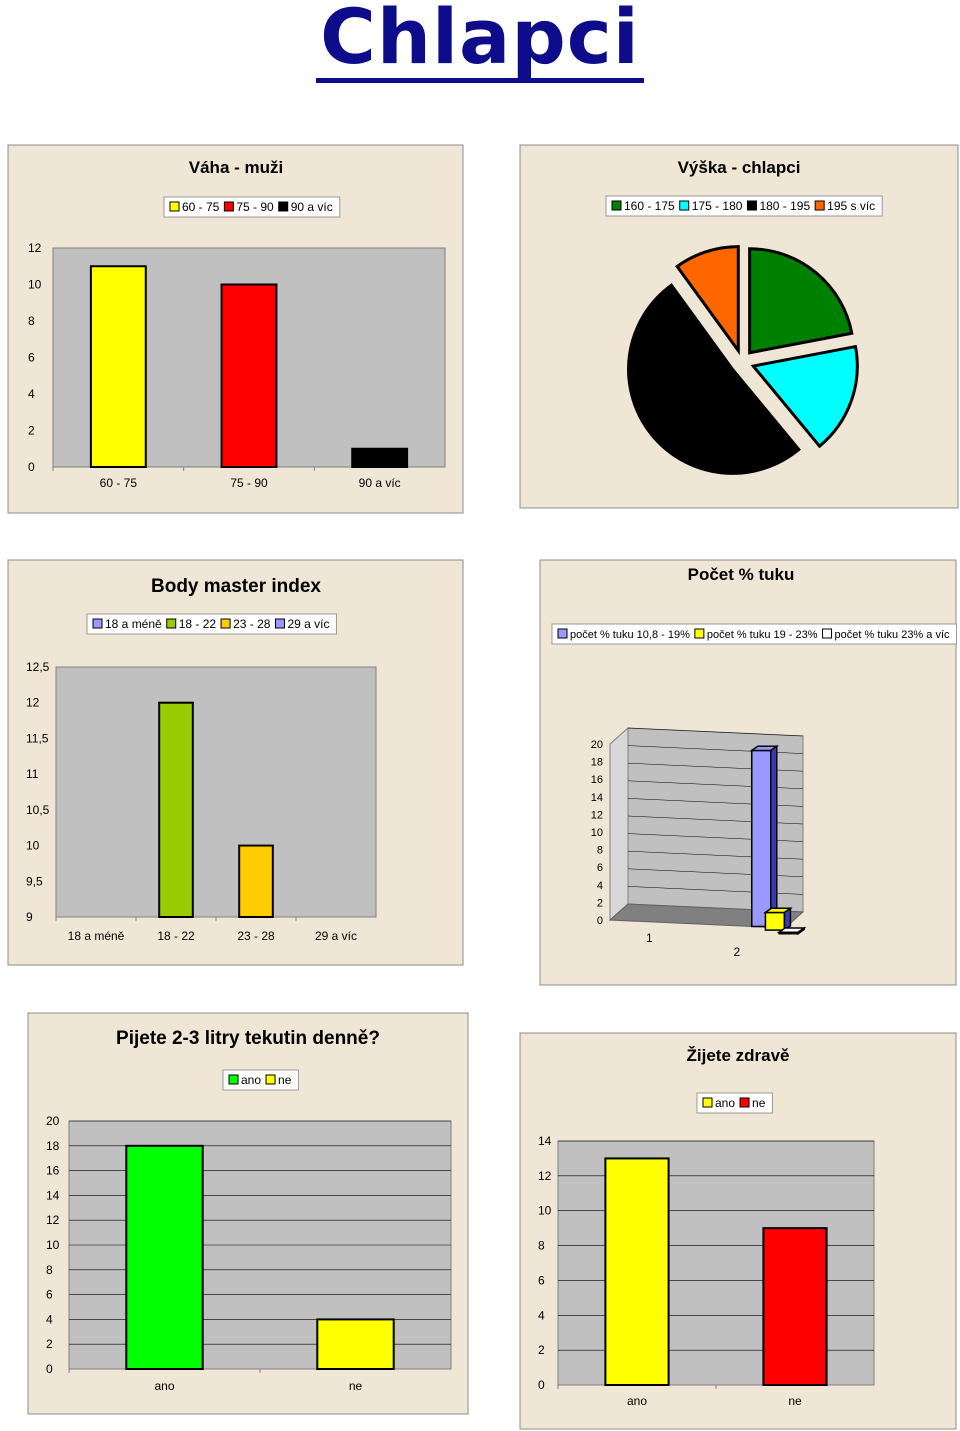 The image size is (960, 1431). What do you see at coordinates (739, 167) in the screenshot?
I see `vyska-title: Výška - chlapci` at bounding box center [739, 167].